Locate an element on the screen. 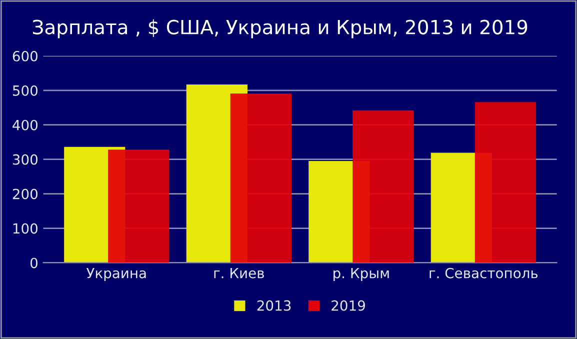 This screenshot has width=577, height=339. y-tick-label: 400 is located at coordinates (25, 125).